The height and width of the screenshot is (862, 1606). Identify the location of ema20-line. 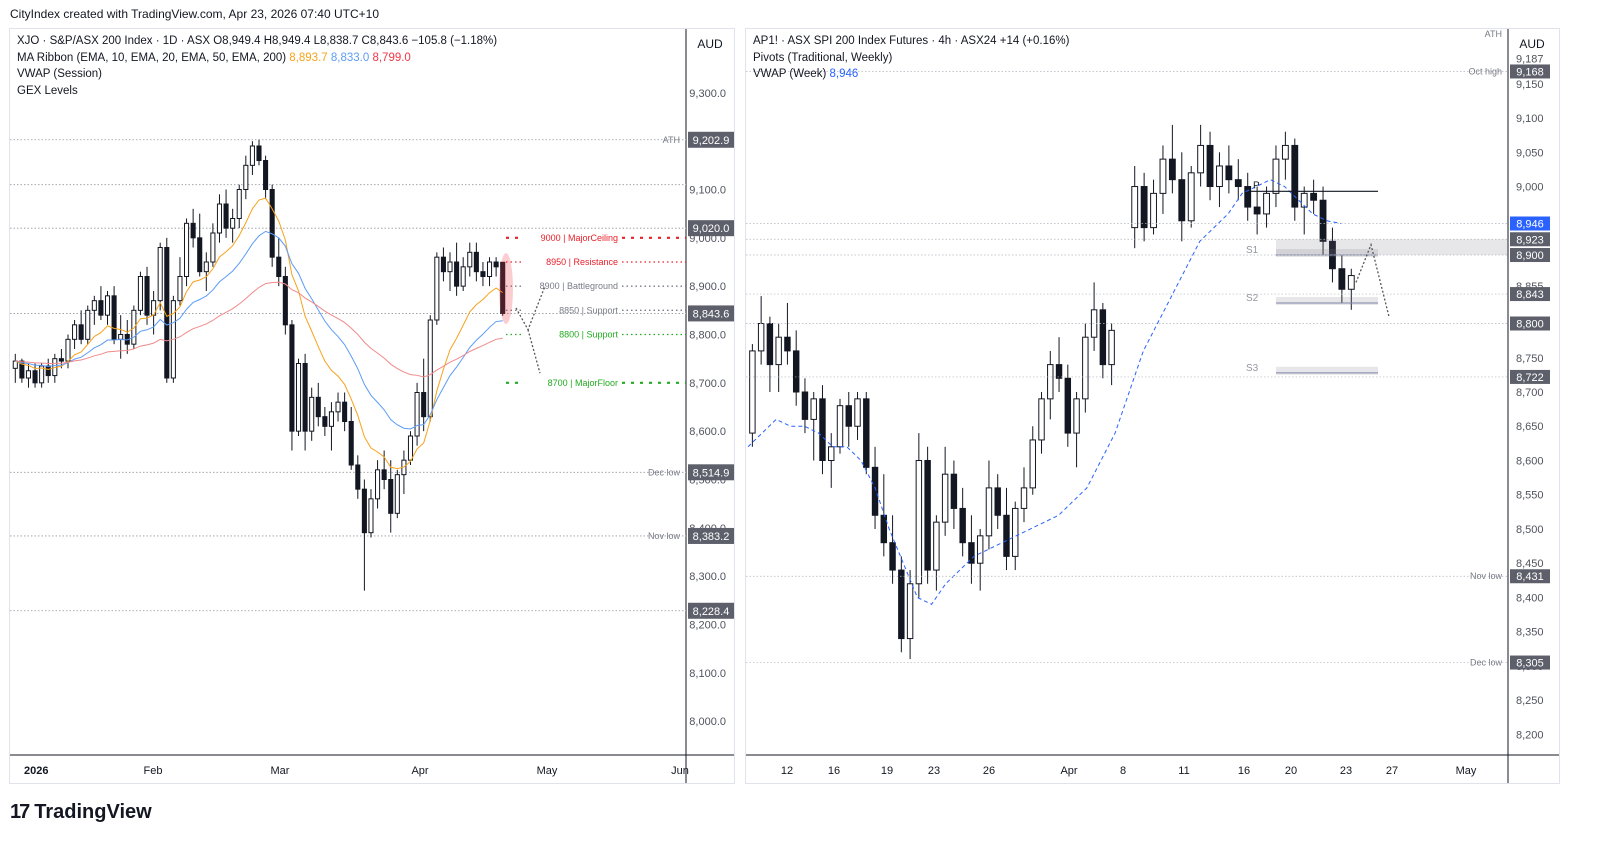
(259, 330).